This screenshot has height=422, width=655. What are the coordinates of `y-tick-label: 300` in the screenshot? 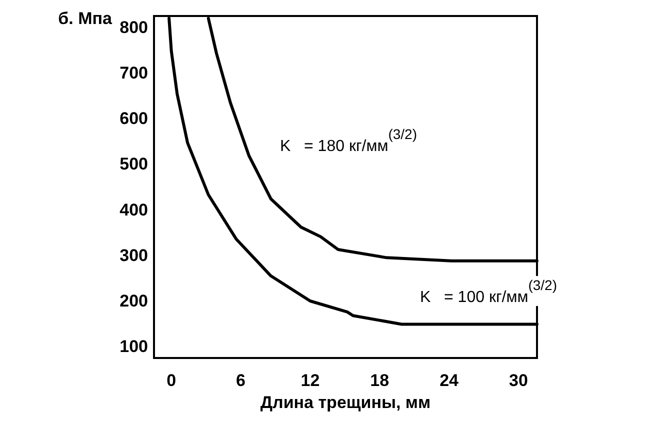 It's located at (134, 255).